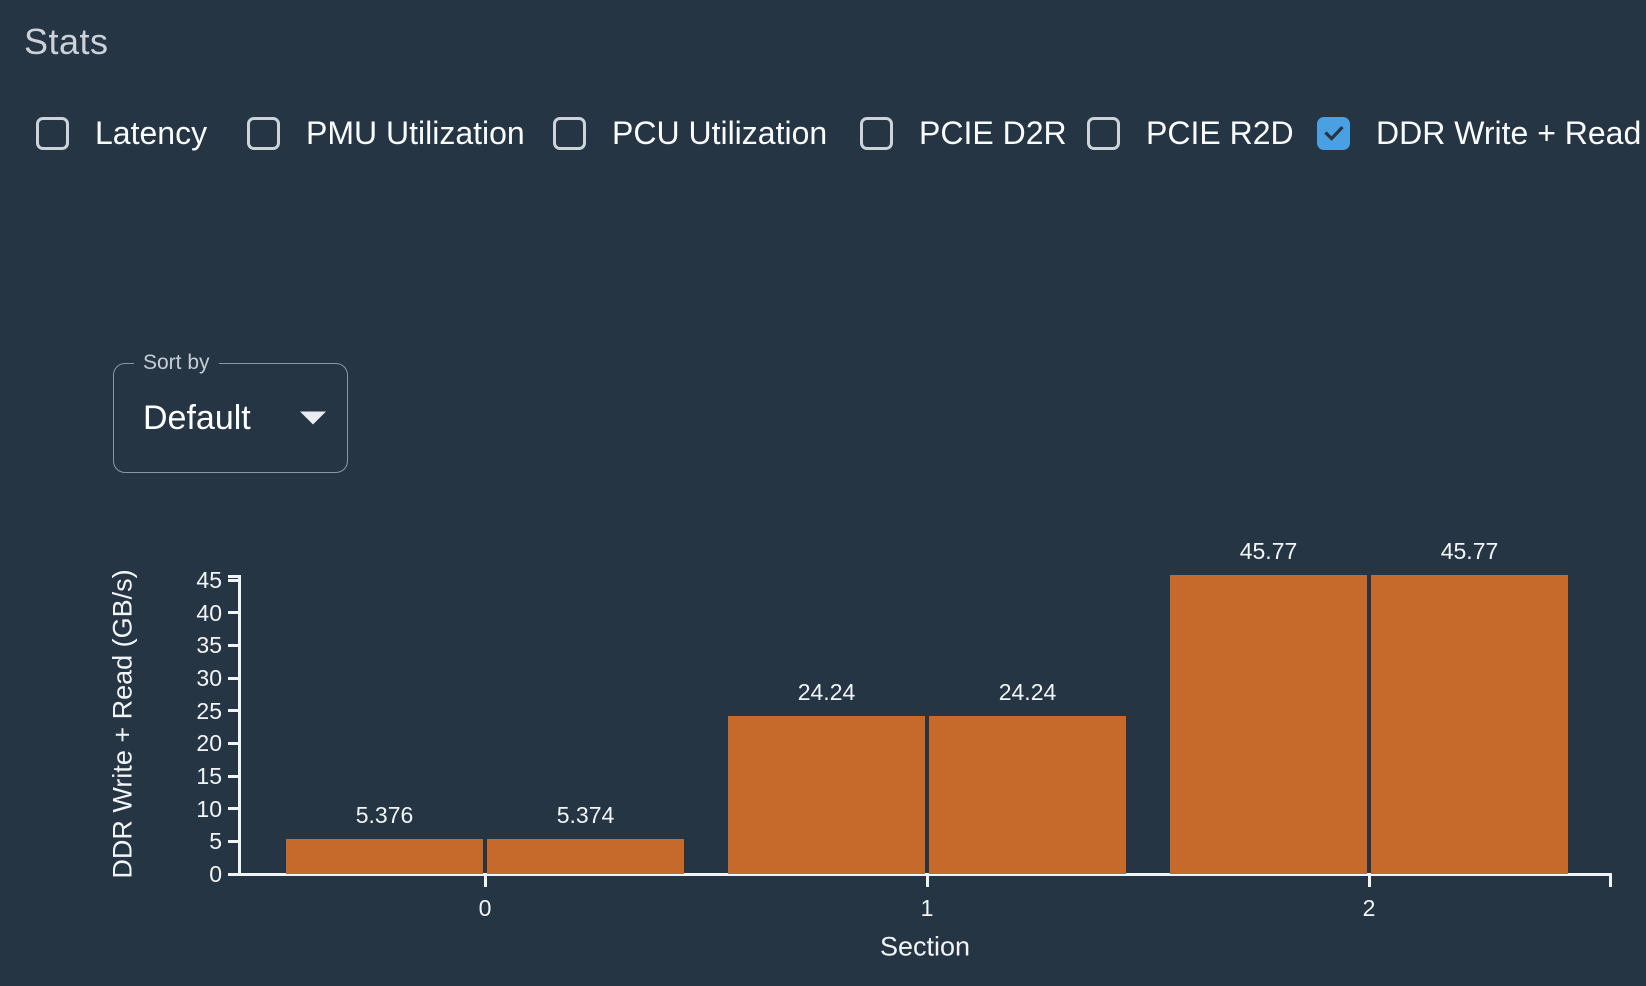  What do you see at coordinates (925, 874) in the screenshot?
I see `x-axis-line` at bounding box center [925, 874].